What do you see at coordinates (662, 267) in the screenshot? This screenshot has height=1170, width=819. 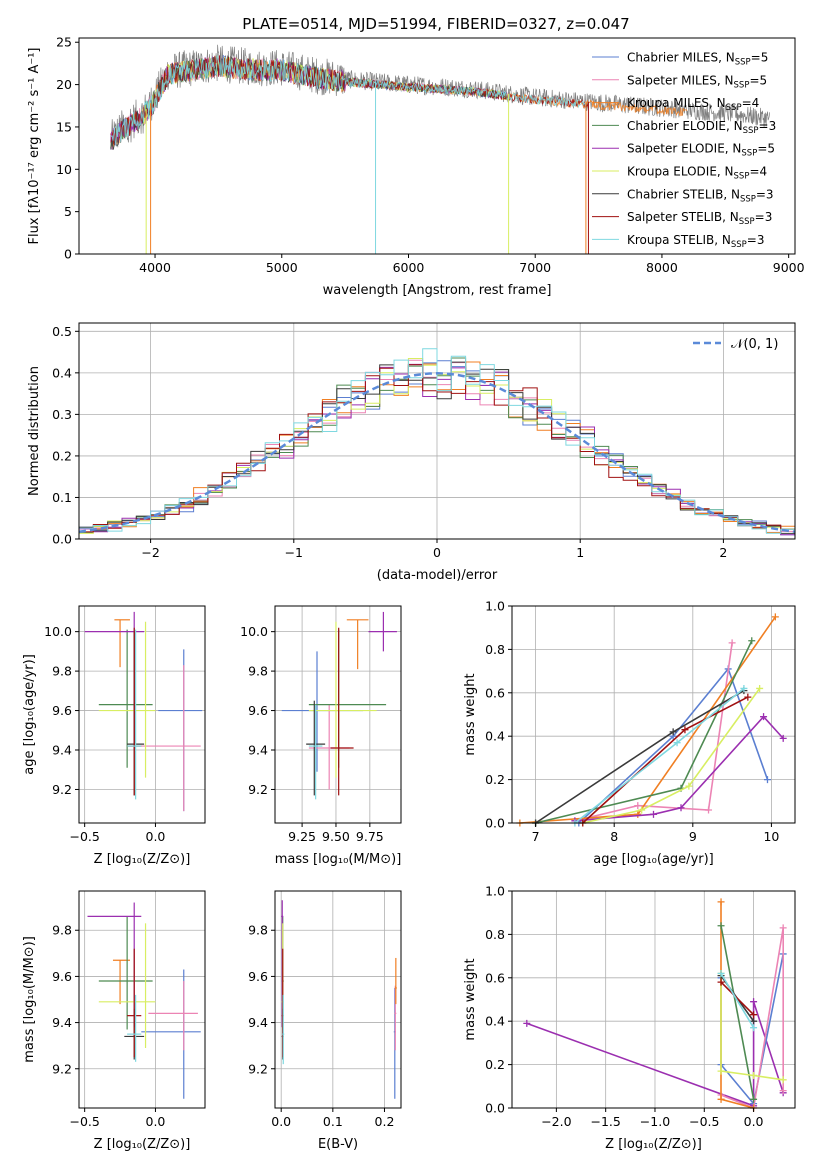 I see `x-tick-label: 8000` at bounding box center [662, 267].